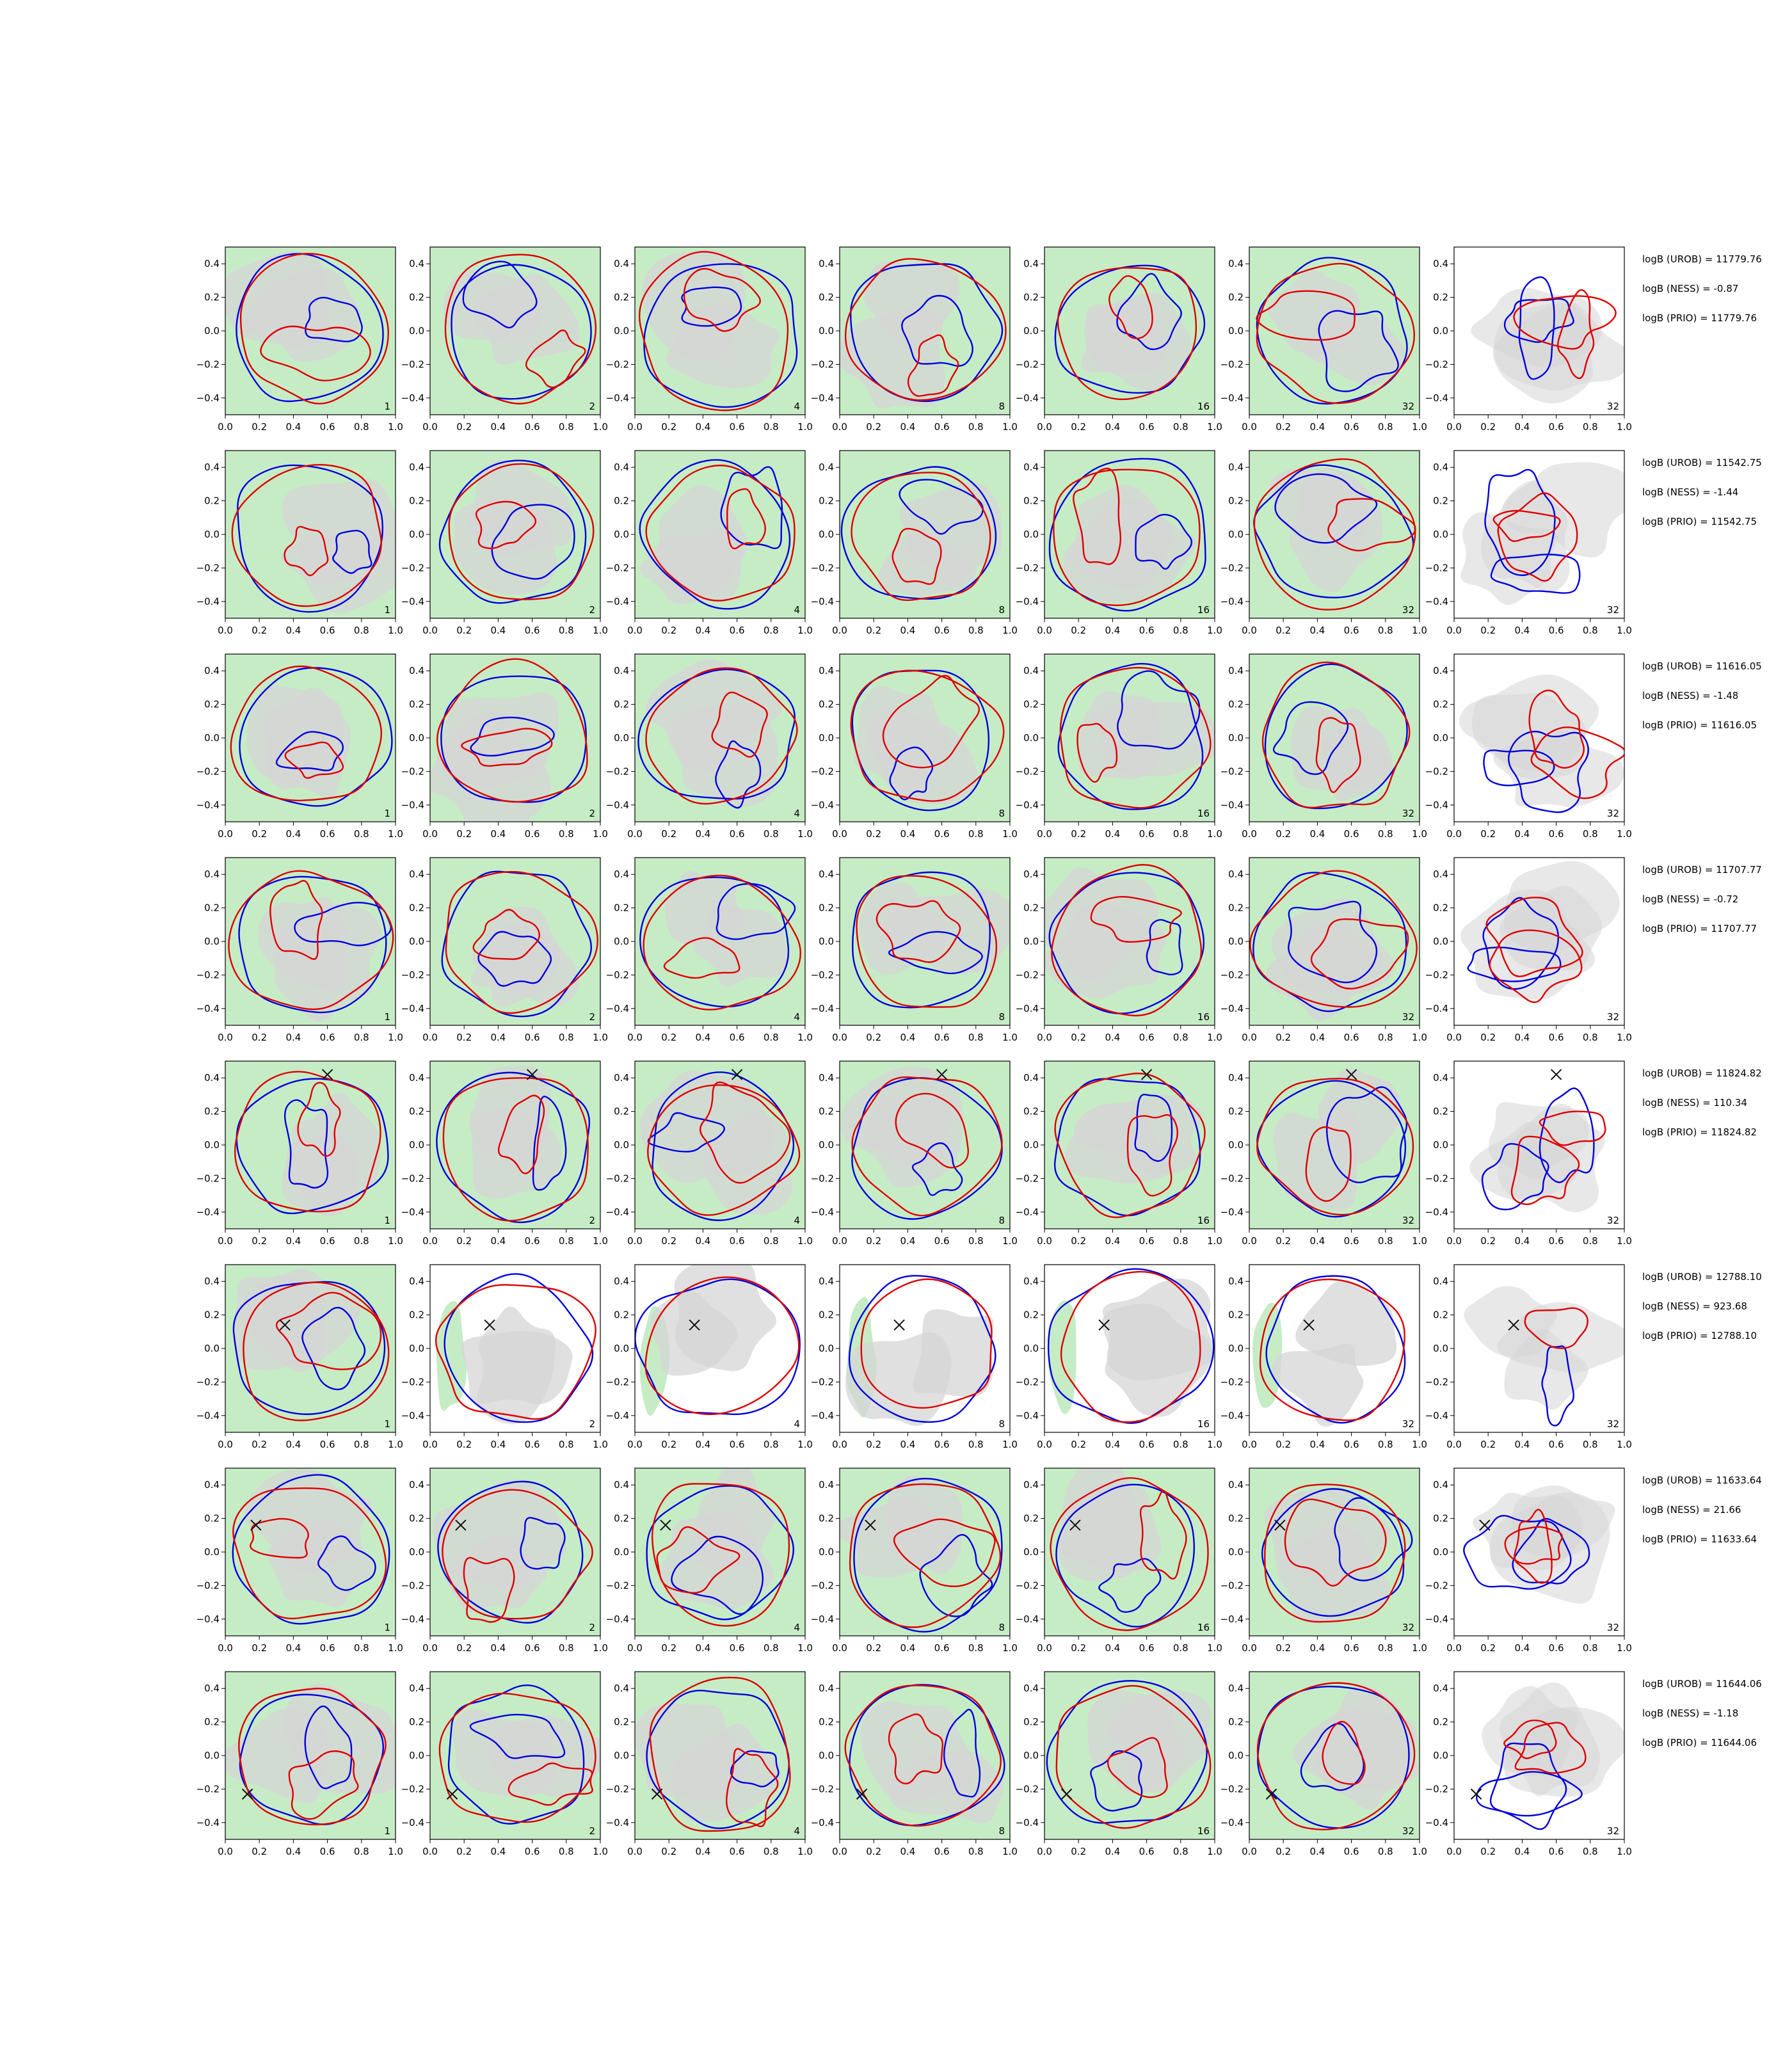 The image size is (1792, 2048). I want to click on logb-annotation: logB (NESS) = -0.87, so click(1690, 288).